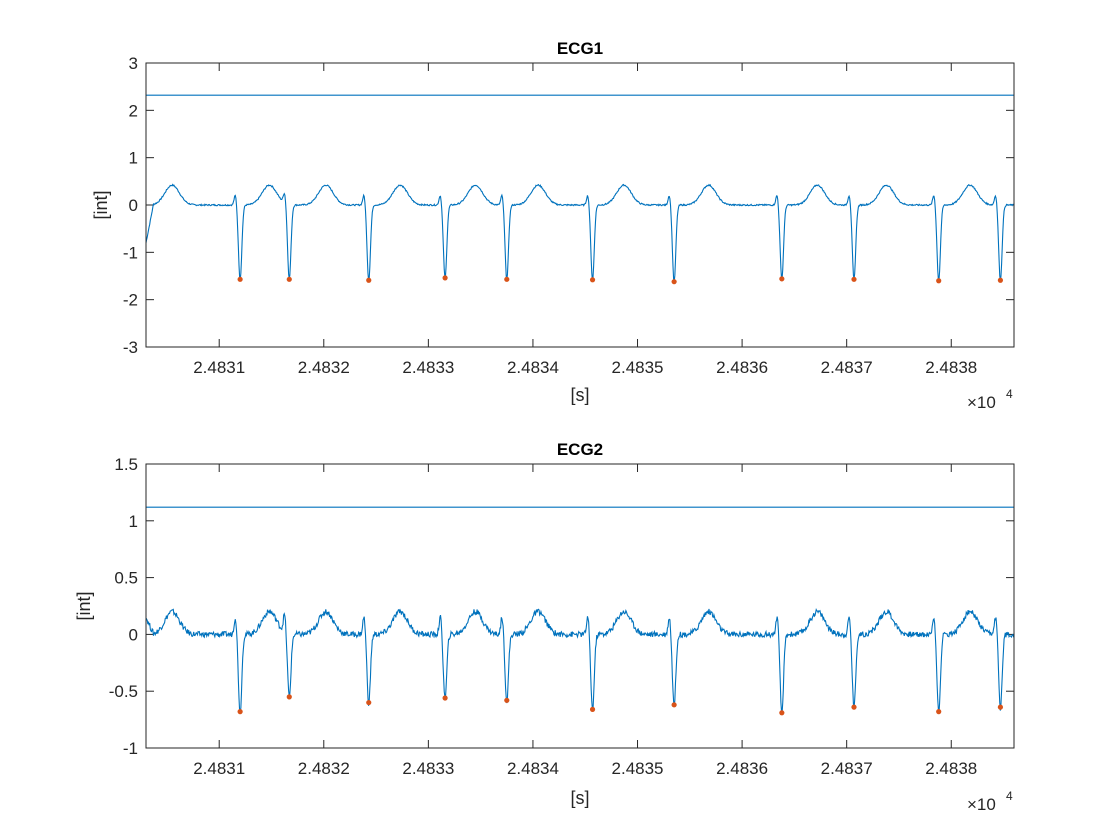 This screenshot has width=1120, height=840. What do you see at coordinates (580, 48) in the screenshot?
I see `ecg1-title: ECG1` at bounding box center [580, 48].